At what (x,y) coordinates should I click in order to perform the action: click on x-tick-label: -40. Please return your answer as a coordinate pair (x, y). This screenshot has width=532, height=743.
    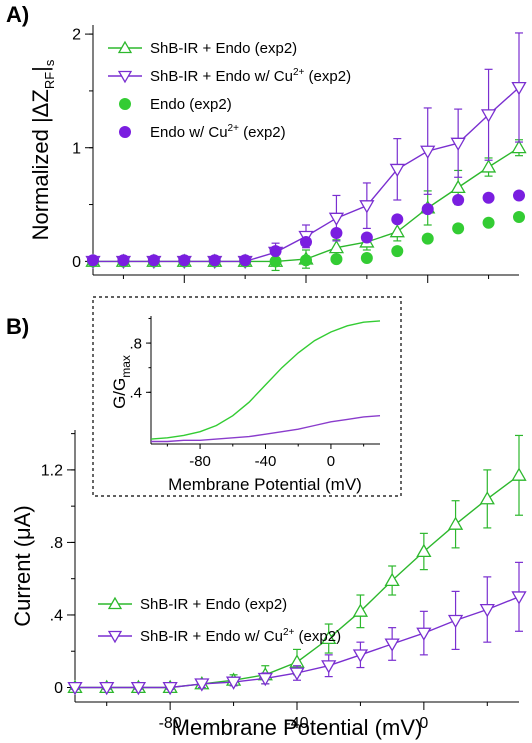
    Looking at the image, I should click on (296, 723).